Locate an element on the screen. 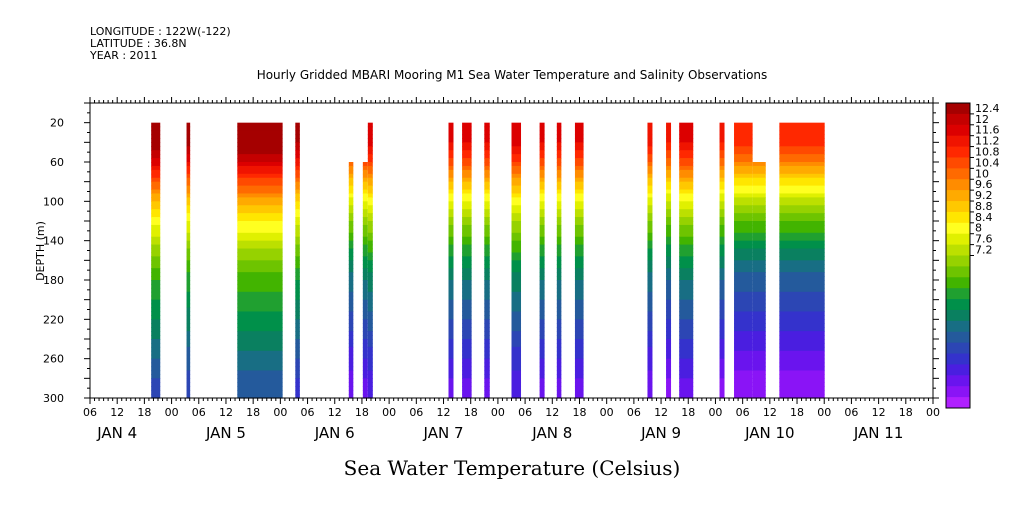 This screenshot has width=1009, height=508. x-tick-label: 18 is located at coordinates (144, 412).